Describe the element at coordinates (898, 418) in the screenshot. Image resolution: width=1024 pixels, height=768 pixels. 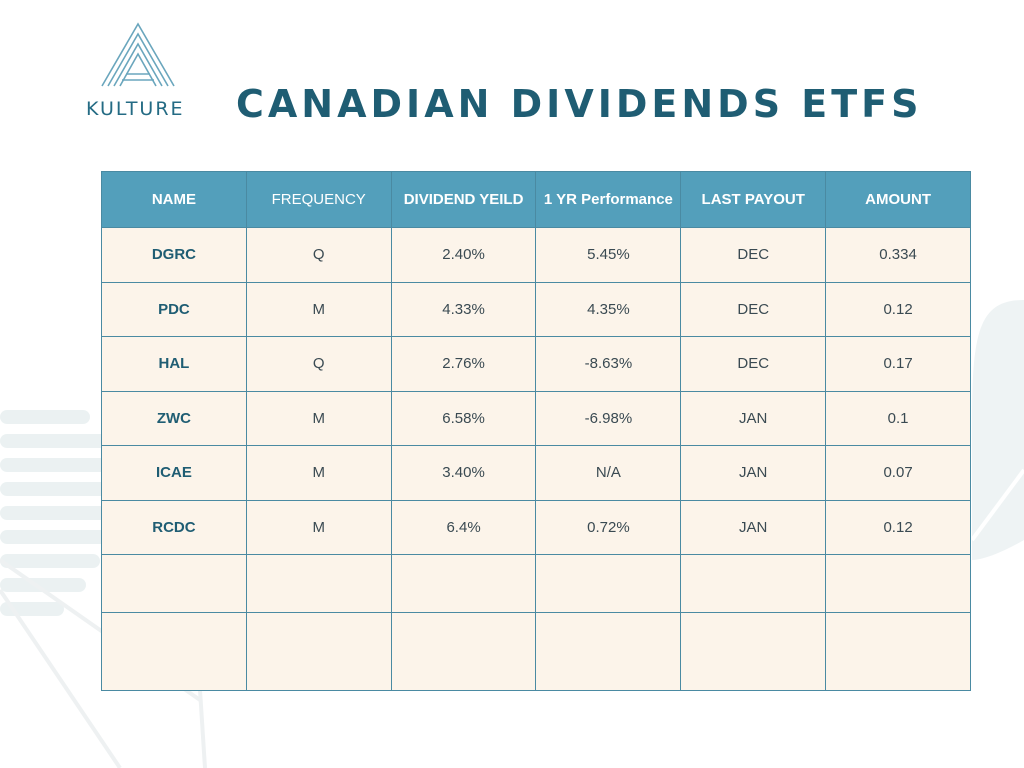
I see `cell-amount: 0.1` at that location.